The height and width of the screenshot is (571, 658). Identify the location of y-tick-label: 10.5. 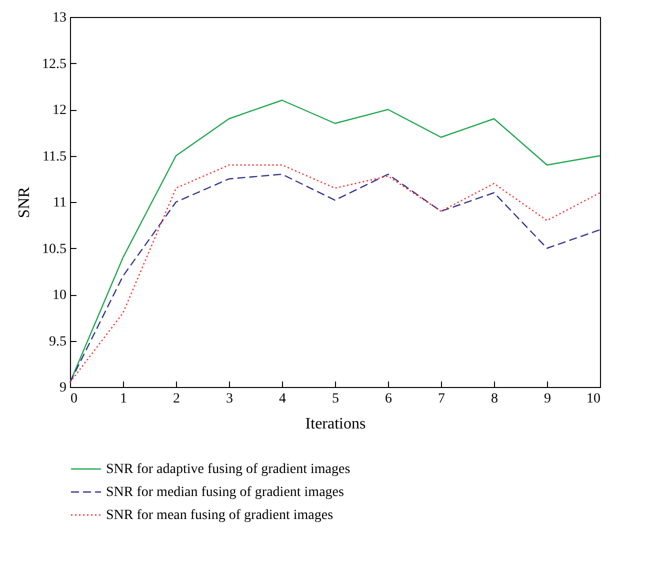
(54, 249).